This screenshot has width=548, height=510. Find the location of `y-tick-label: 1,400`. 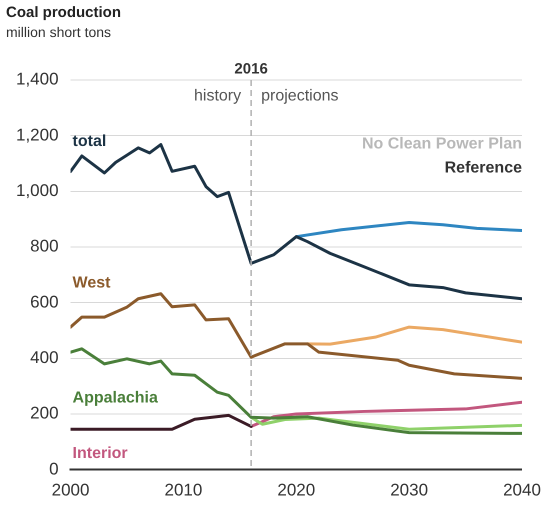

y-tick-label: 1,400 is located at coordinates (37, 79).